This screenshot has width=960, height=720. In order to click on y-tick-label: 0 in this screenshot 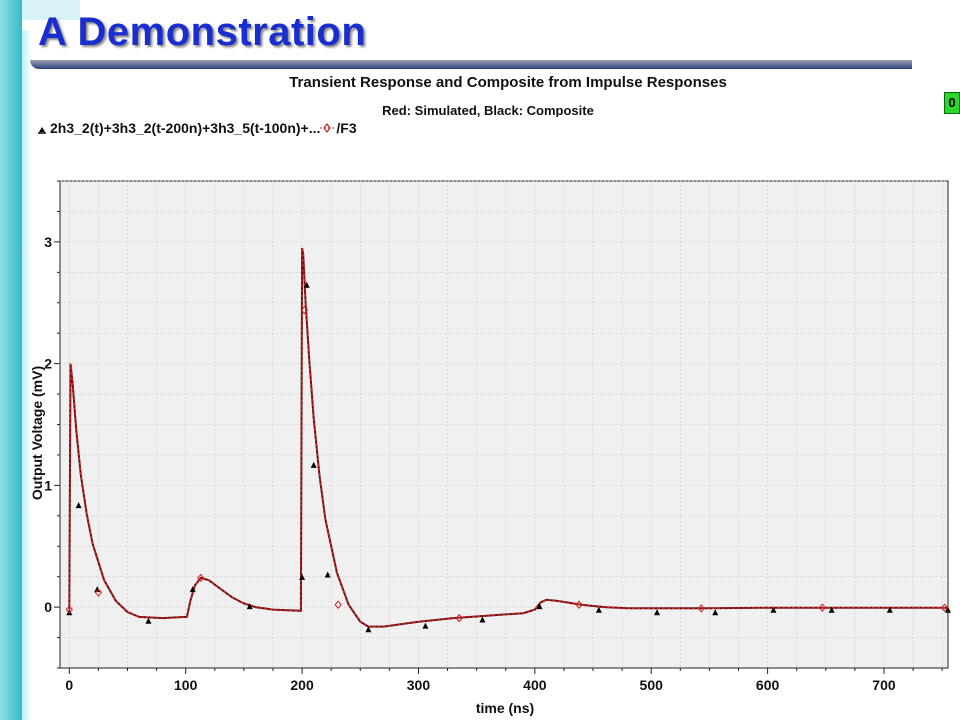, I will do `click(48, 607)`.